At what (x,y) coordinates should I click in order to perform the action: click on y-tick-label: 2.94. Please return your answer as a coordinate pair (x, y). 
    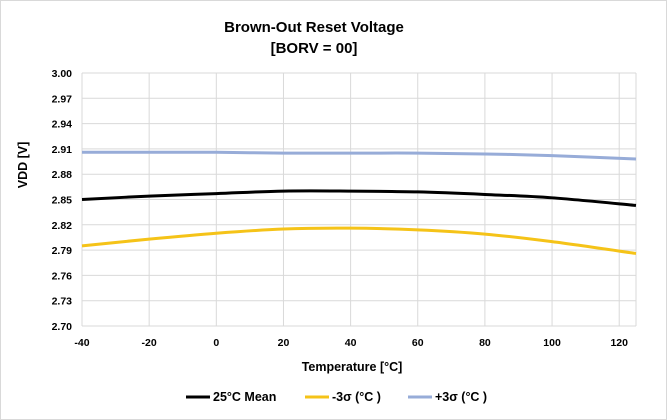
    Looking at the image, I should click on (62, 125).